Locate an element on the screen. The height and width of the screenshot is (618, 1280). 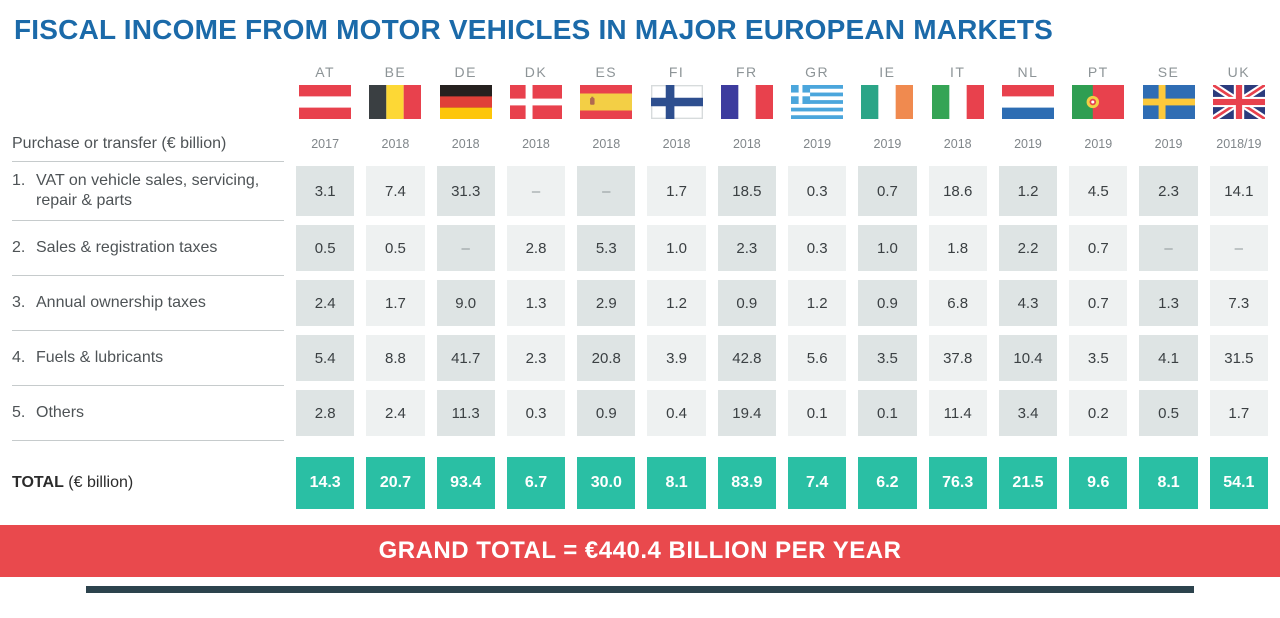
value-cell: 1.3 is located at coordinates (536, 303).